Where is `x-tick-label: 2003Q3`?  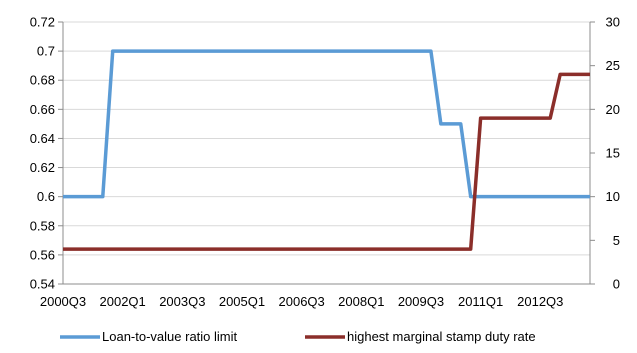 x-tick-label: 2003Q3 is located at coordinates (182, 301).